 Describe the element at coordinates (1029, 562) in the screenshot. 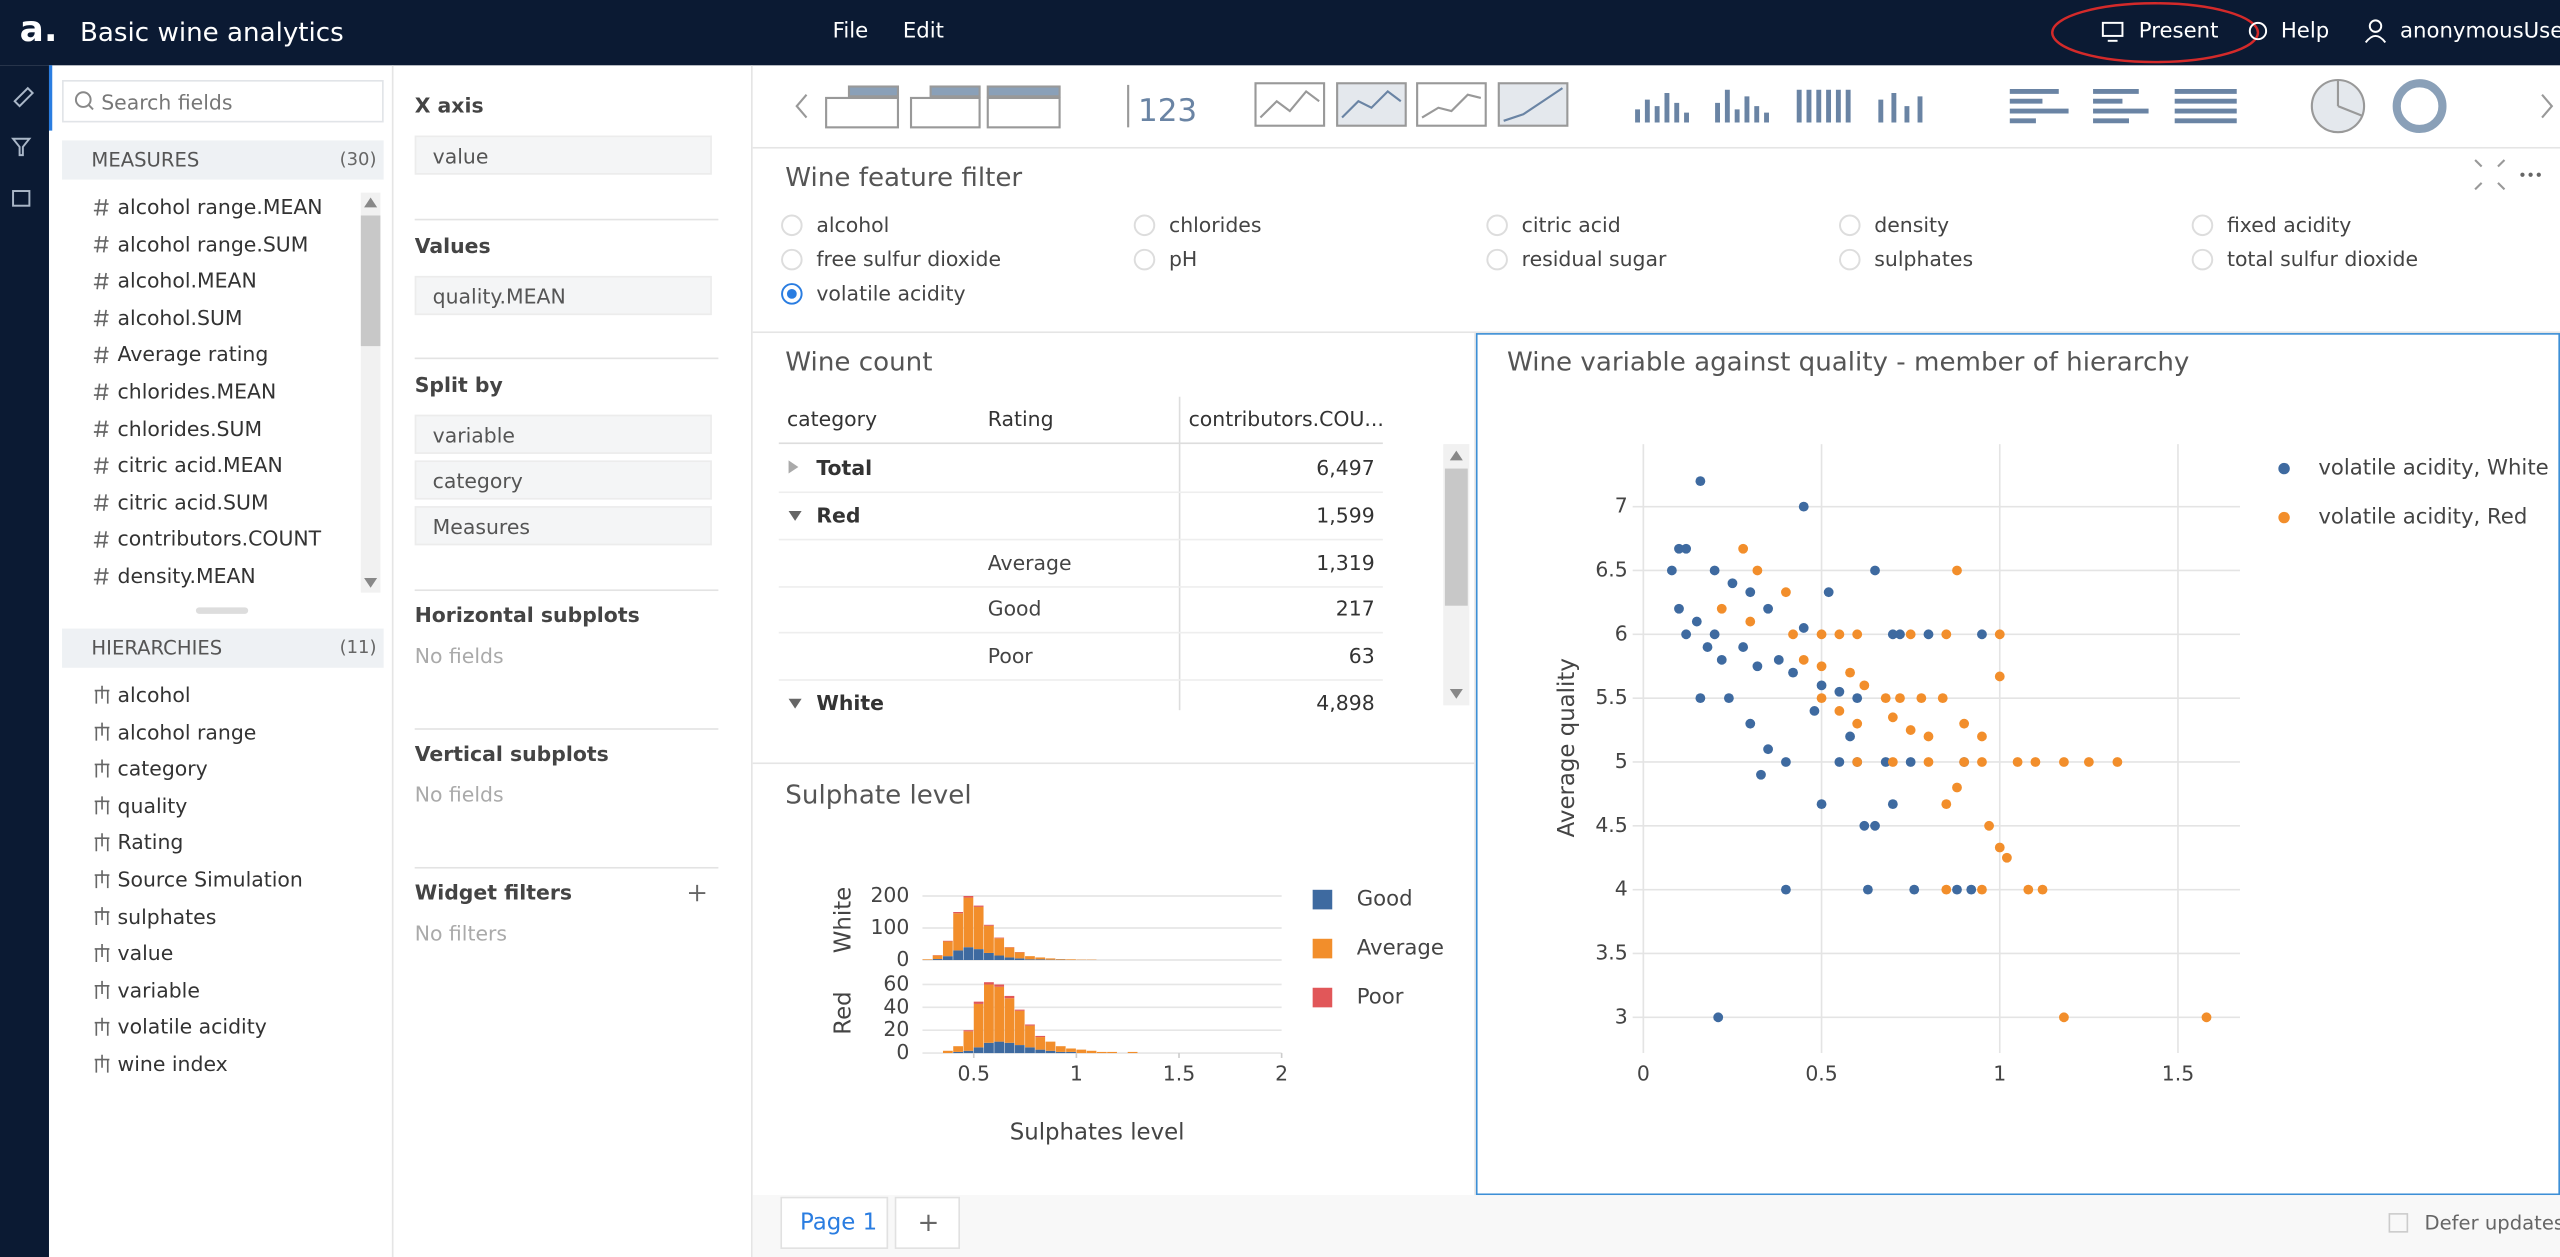

I see `row-rating: Average` at that location.